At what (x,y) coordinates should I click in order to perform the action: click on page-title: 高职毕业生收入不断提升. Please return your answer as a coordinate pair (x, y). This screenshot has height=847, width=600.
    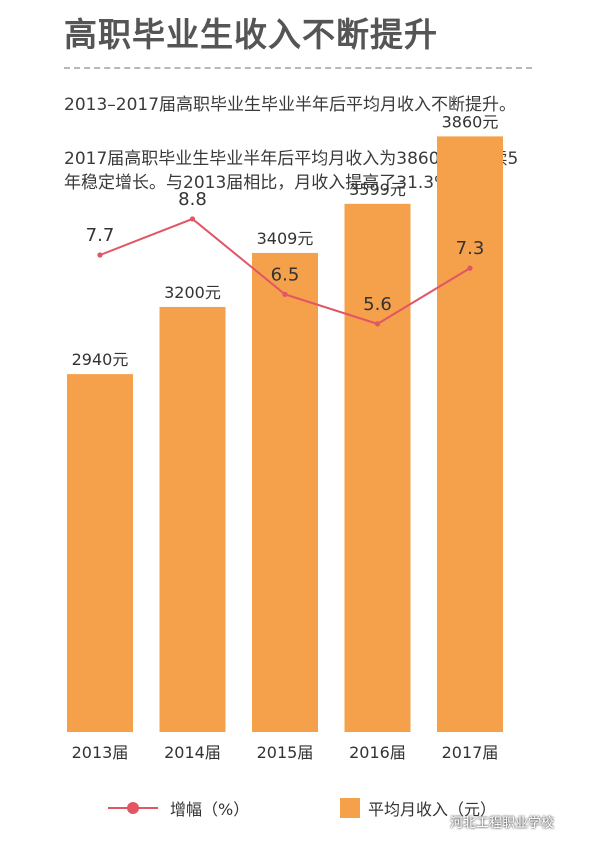
    Looking at the image, I should click on (251, 34).